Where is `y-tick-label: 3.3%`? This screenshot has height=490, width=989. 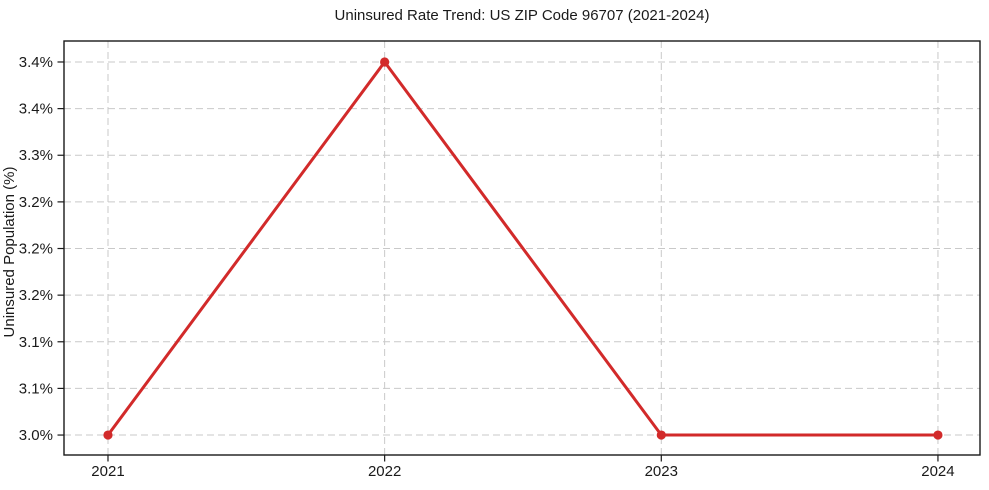
y-tick-label: 3.3% is located at coordinates (36, 155).